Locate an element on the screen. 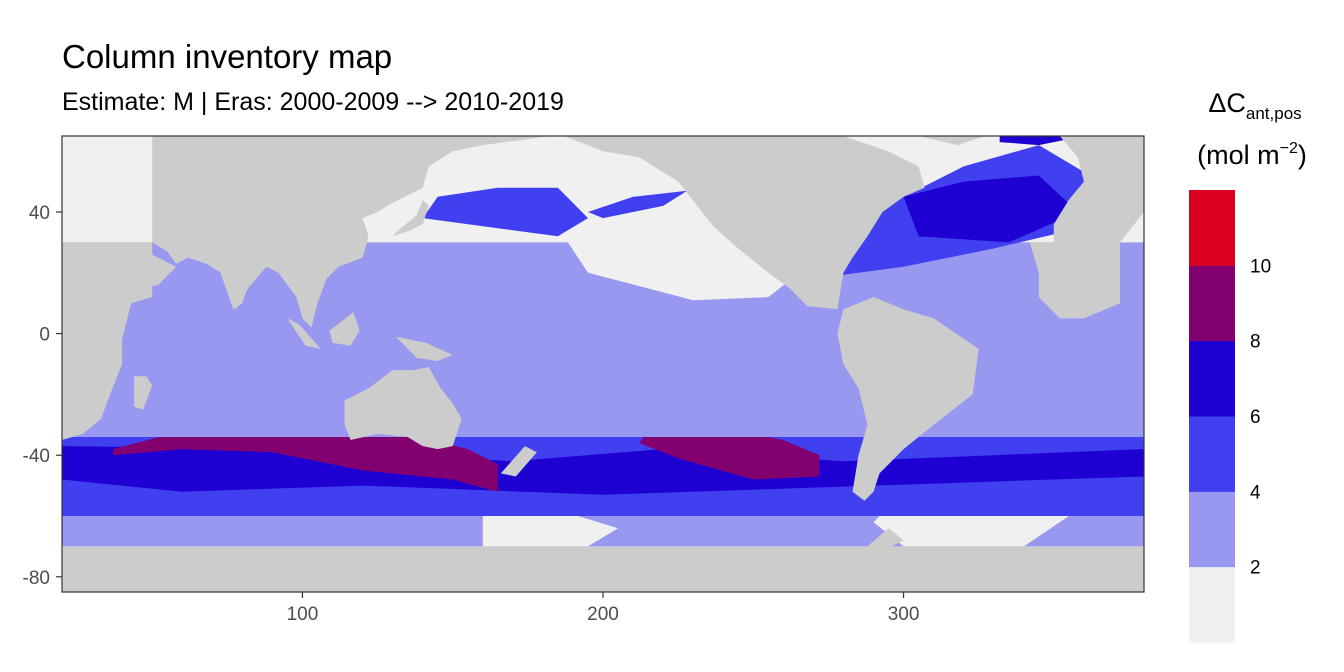  legend-keys is located at coordinates (1212, 416).